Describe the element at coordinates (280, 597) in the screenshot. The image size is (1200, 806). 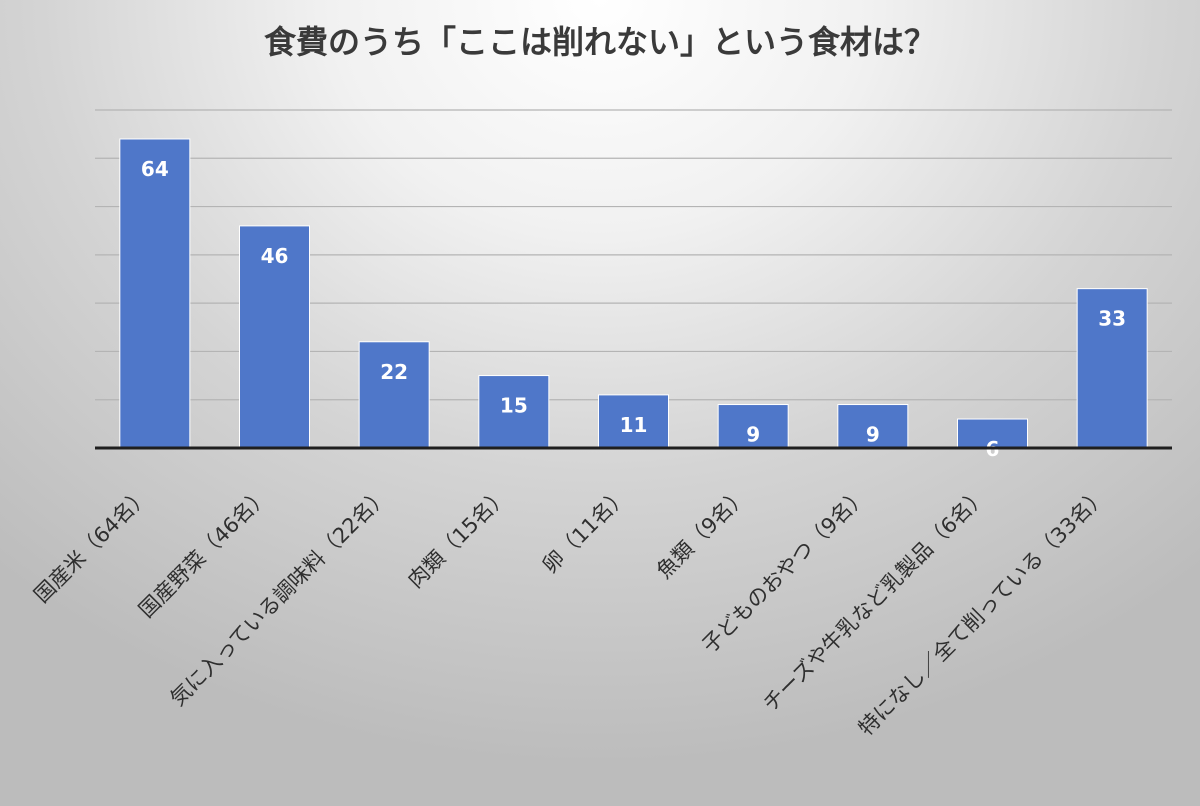
I see `x-tick-label: 気に入っている調味料（22名）` at that location.